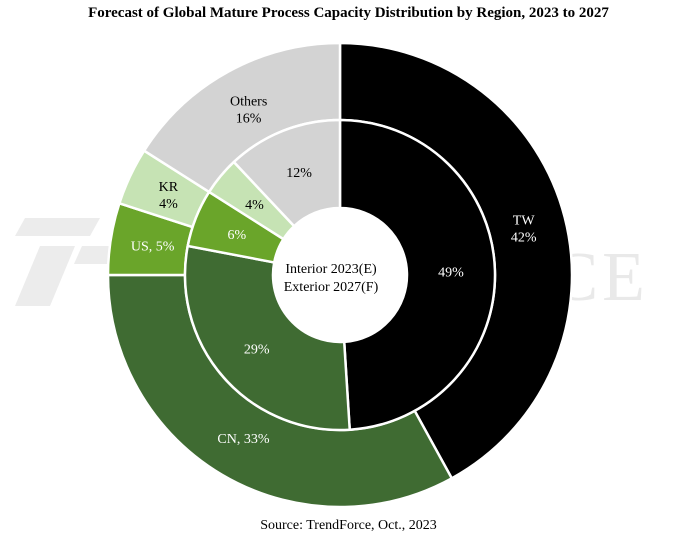  I want to click on label-exterior-tw: TW 42%, so click(524, 229).